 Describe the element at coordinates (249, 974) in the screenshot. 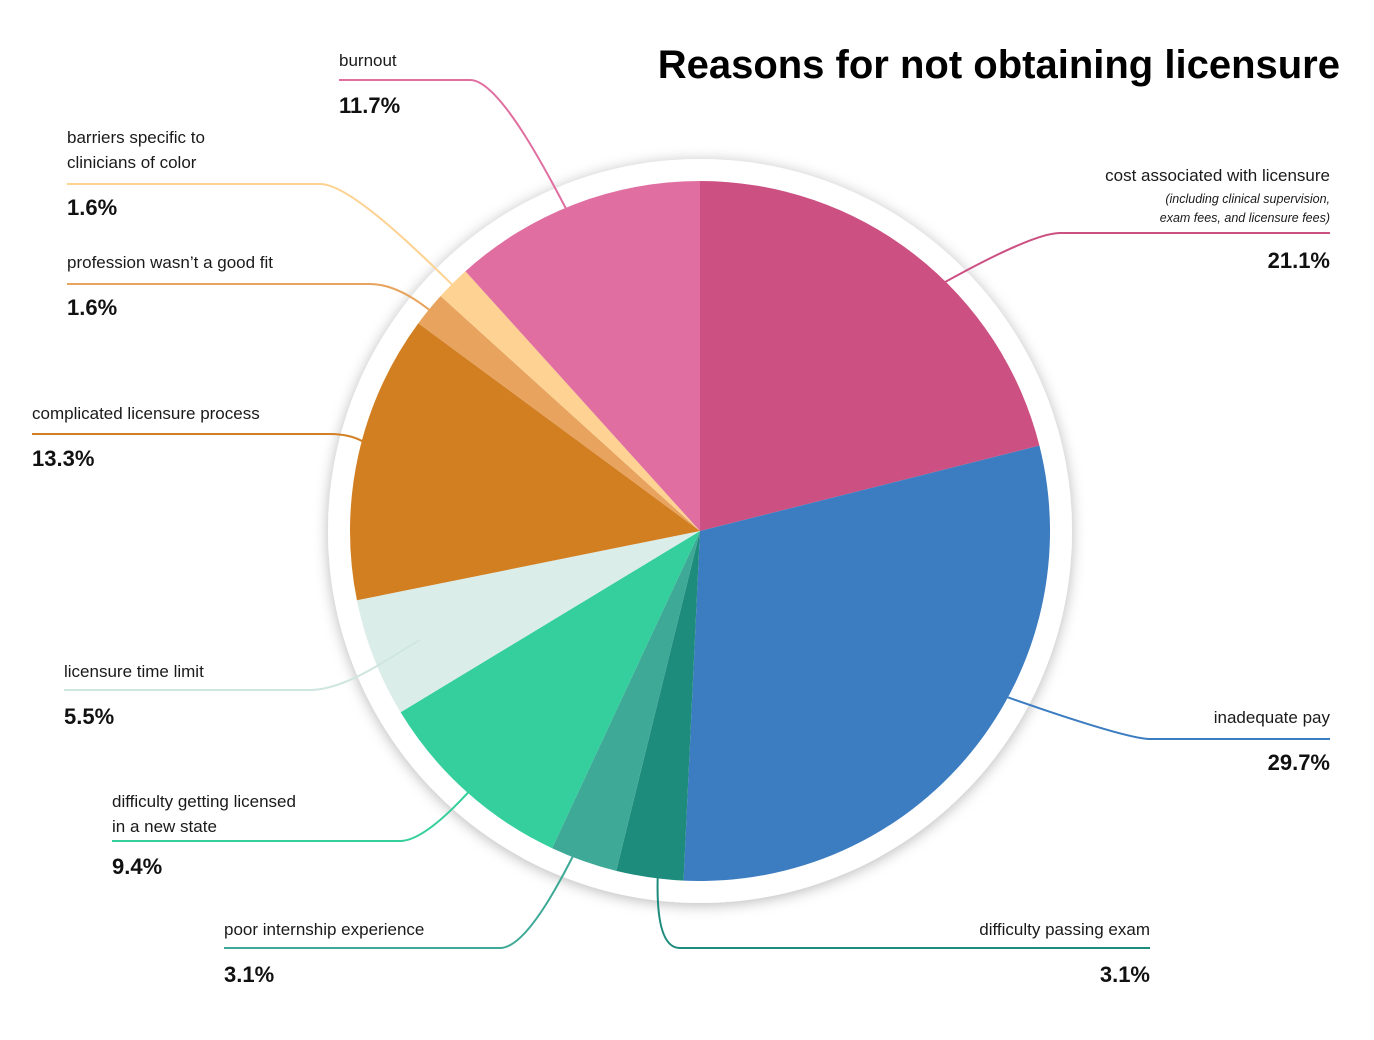

I see `slice-value-poor-internship: 3.1%` at that location.